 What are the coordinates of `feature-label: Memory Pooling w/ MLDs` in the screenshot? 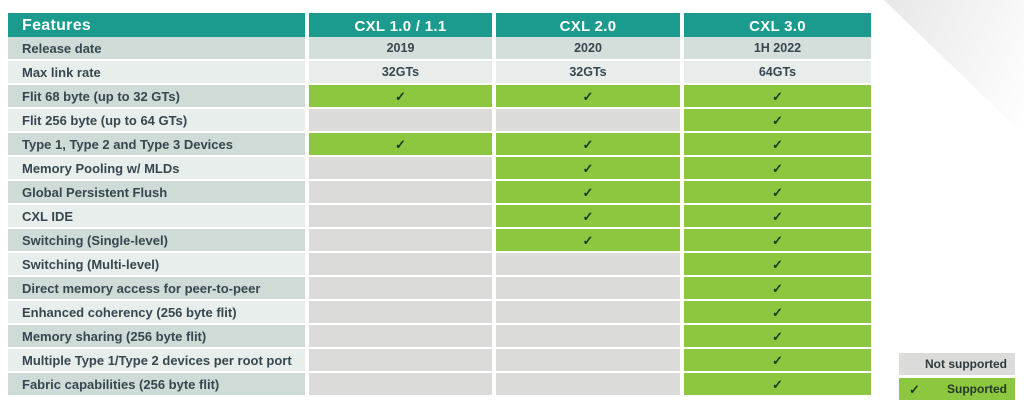 It's located at (156, 168).